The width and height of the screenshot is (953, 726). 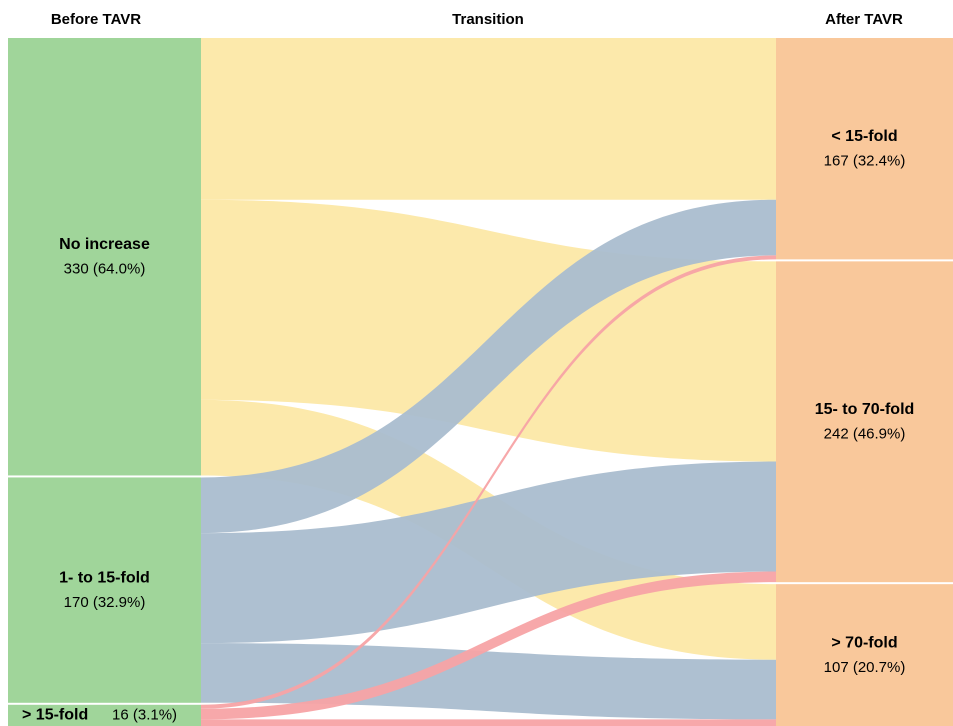 What do you see at coordinates (865, 667) in the screenshot?
I see `node-value: 107 (20.7%)` at bounding box center [865, 667].